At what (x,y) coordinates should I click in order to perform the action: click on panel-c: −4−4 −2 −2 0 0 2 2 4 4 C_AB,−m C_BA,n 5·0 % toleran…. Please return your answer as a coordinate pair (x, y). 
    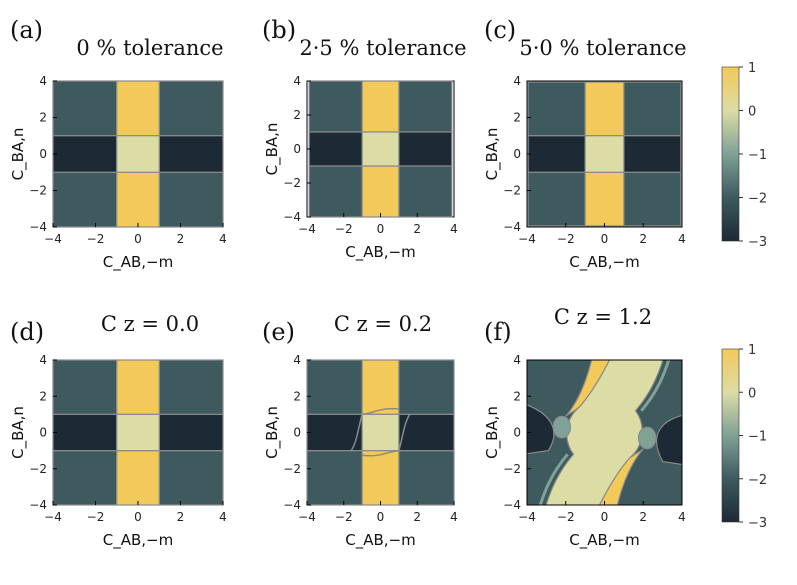
    Looking at the image, I should click on (585, 144).